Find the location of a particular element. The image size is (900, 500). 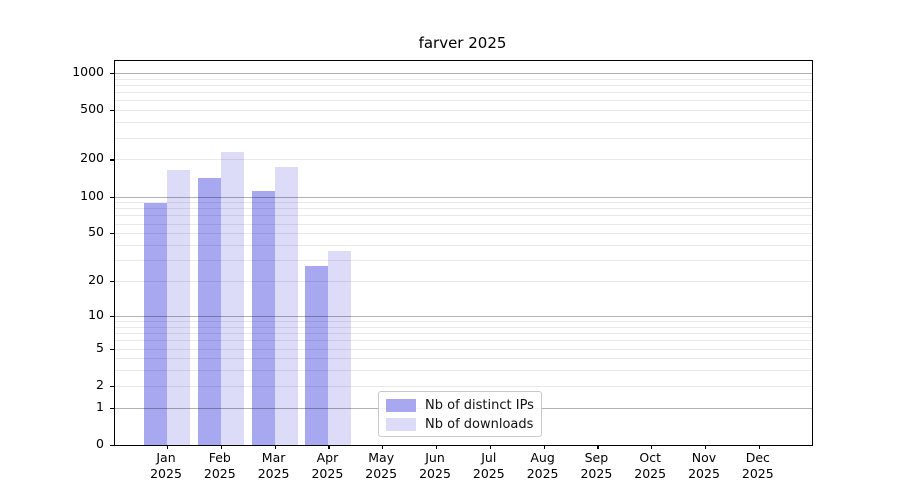

y-tick-label-50: 50 is located at coordinates (96, 232).